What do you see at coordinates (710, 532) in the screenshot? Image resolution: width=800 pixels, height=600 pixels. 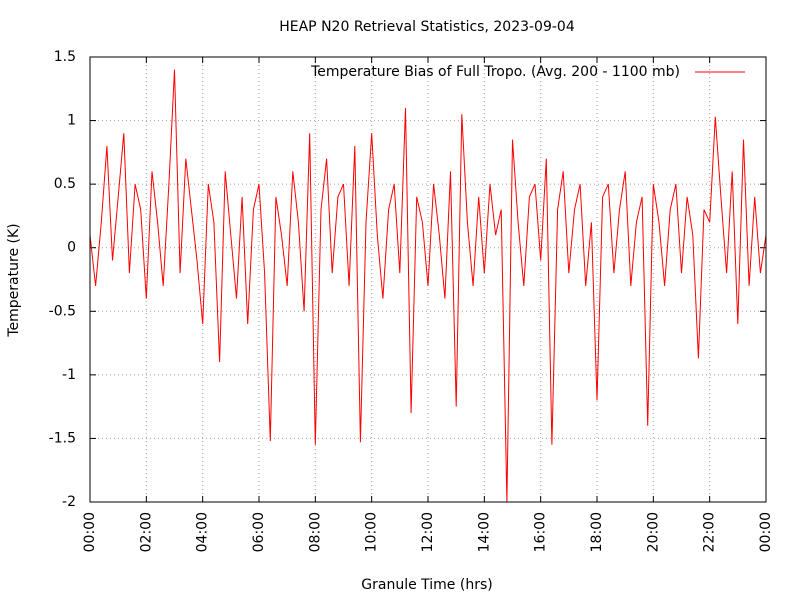 I see `x-tick-label: 22:00` at bounding box center [710, 532].